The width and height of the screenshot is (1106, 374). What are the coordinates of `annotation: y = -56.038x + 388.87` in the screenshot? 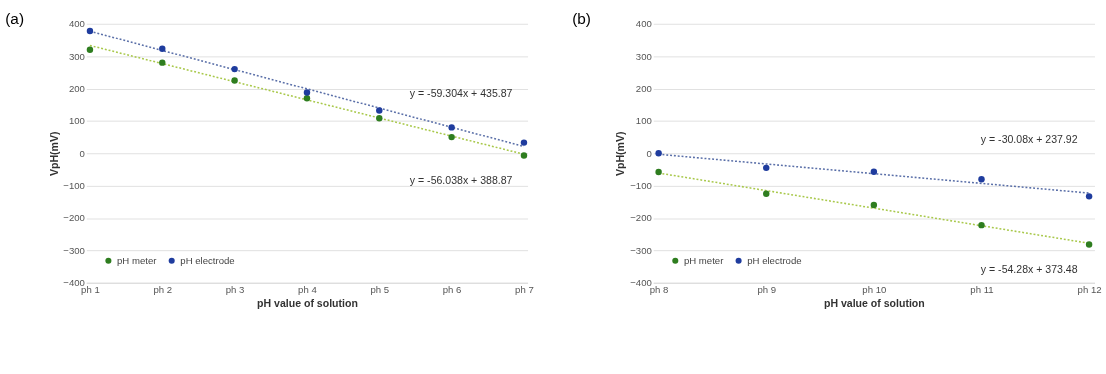 It's located at (461, 179).